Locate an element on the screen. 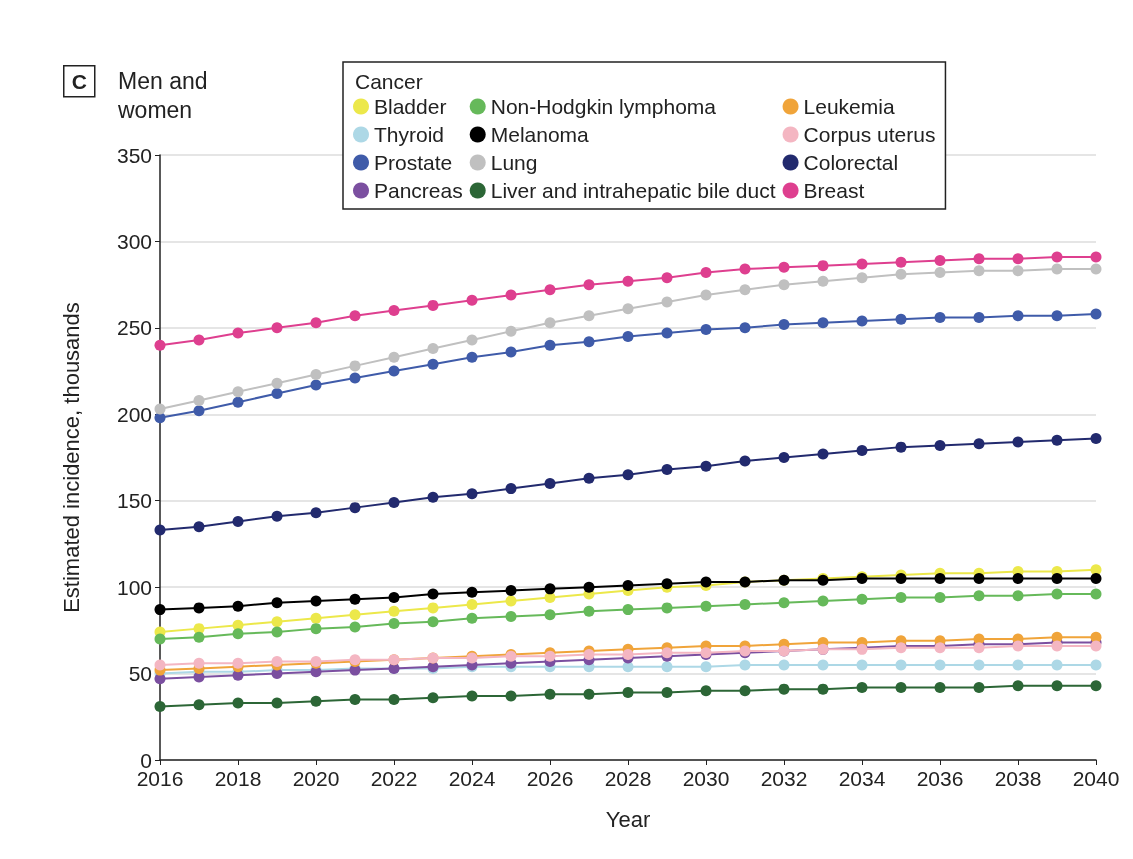 The width and height of the screenshot is (1133, 859). legend-label: Liver and intrahepatic bile duct is located at coordinates (633, 190).